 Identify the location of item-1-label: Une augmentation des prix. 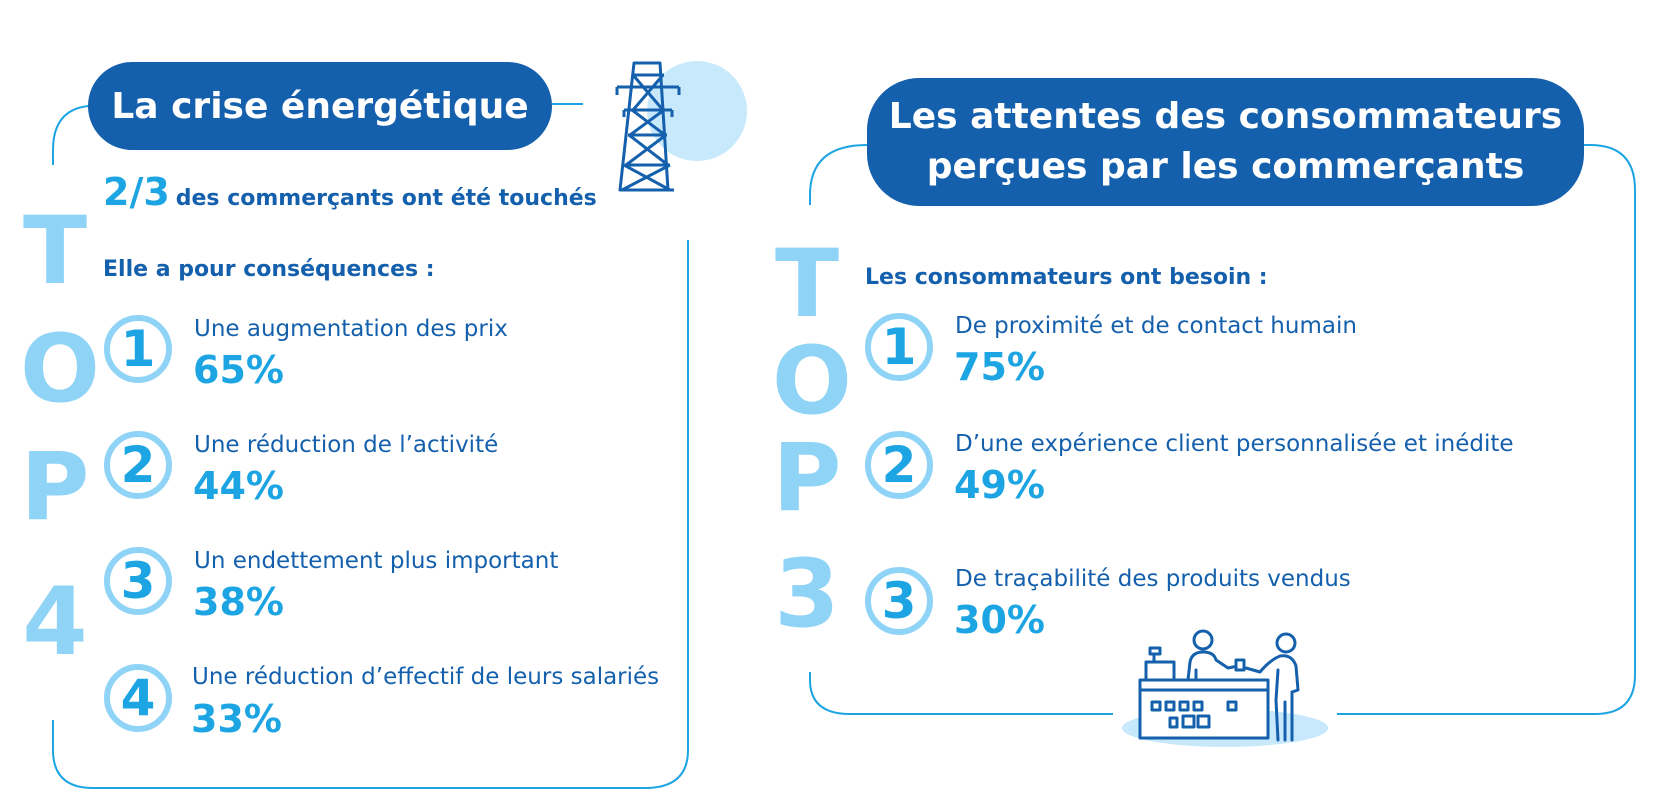
(351, 329).